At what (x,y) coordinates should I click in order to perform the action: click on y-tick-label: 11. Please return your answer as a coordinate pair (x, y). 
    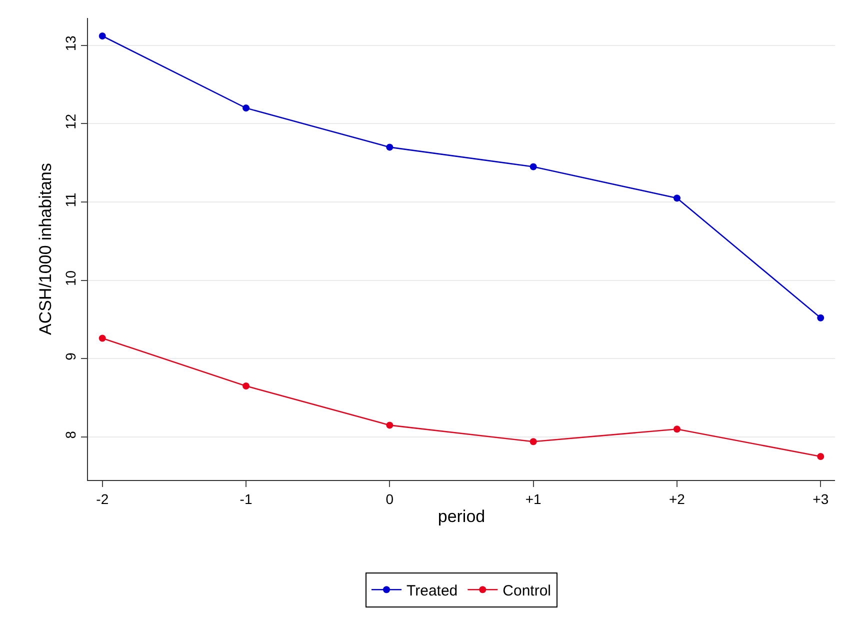
    Looking at the image, I should click on (70, 200).